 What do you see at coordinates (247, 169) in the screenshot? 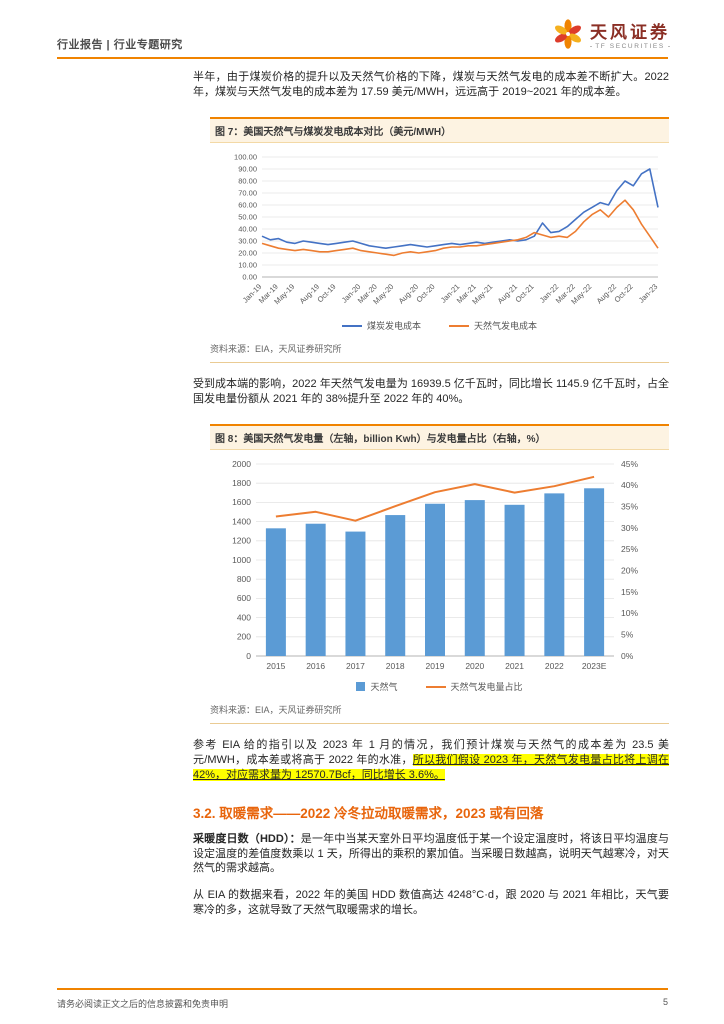
I see `svg-text: 90.00` at bounding box center [247, 169].